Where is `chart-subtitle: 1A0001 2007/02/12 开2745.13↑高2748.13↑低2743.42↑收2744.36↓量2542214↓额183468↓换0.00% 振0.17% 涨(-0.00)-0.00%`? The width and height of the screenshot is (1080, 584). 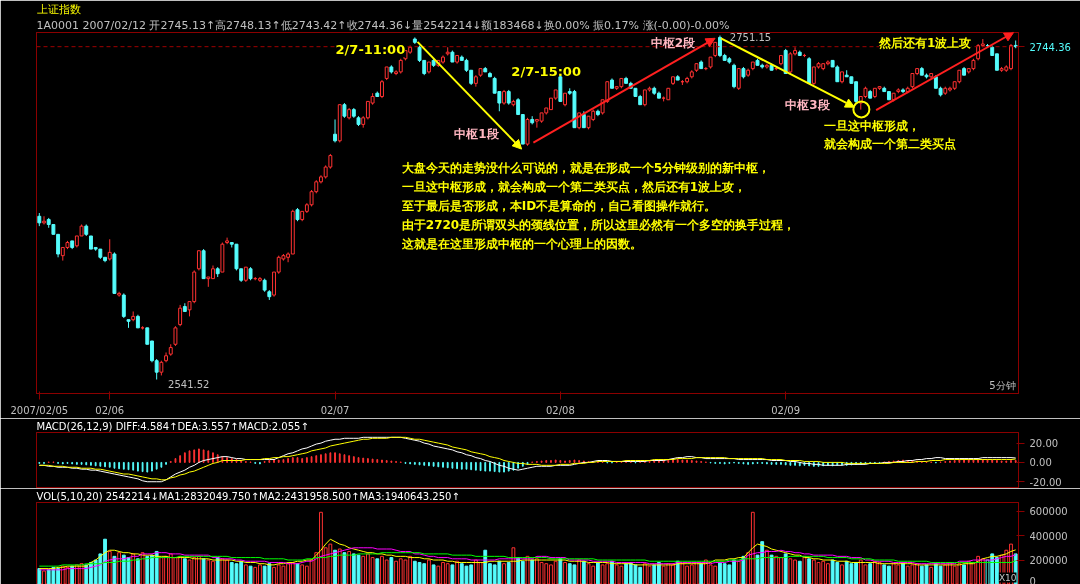
chart-subtitle: 1A0001 2007/02/12 开2745.13↑高2748.13↑低2743.42↑收2744.36↓量2542214↓额183468↓换0.00% 振0.17% 涨(-0.00)-0.00% is located at coordinates (383, 25).